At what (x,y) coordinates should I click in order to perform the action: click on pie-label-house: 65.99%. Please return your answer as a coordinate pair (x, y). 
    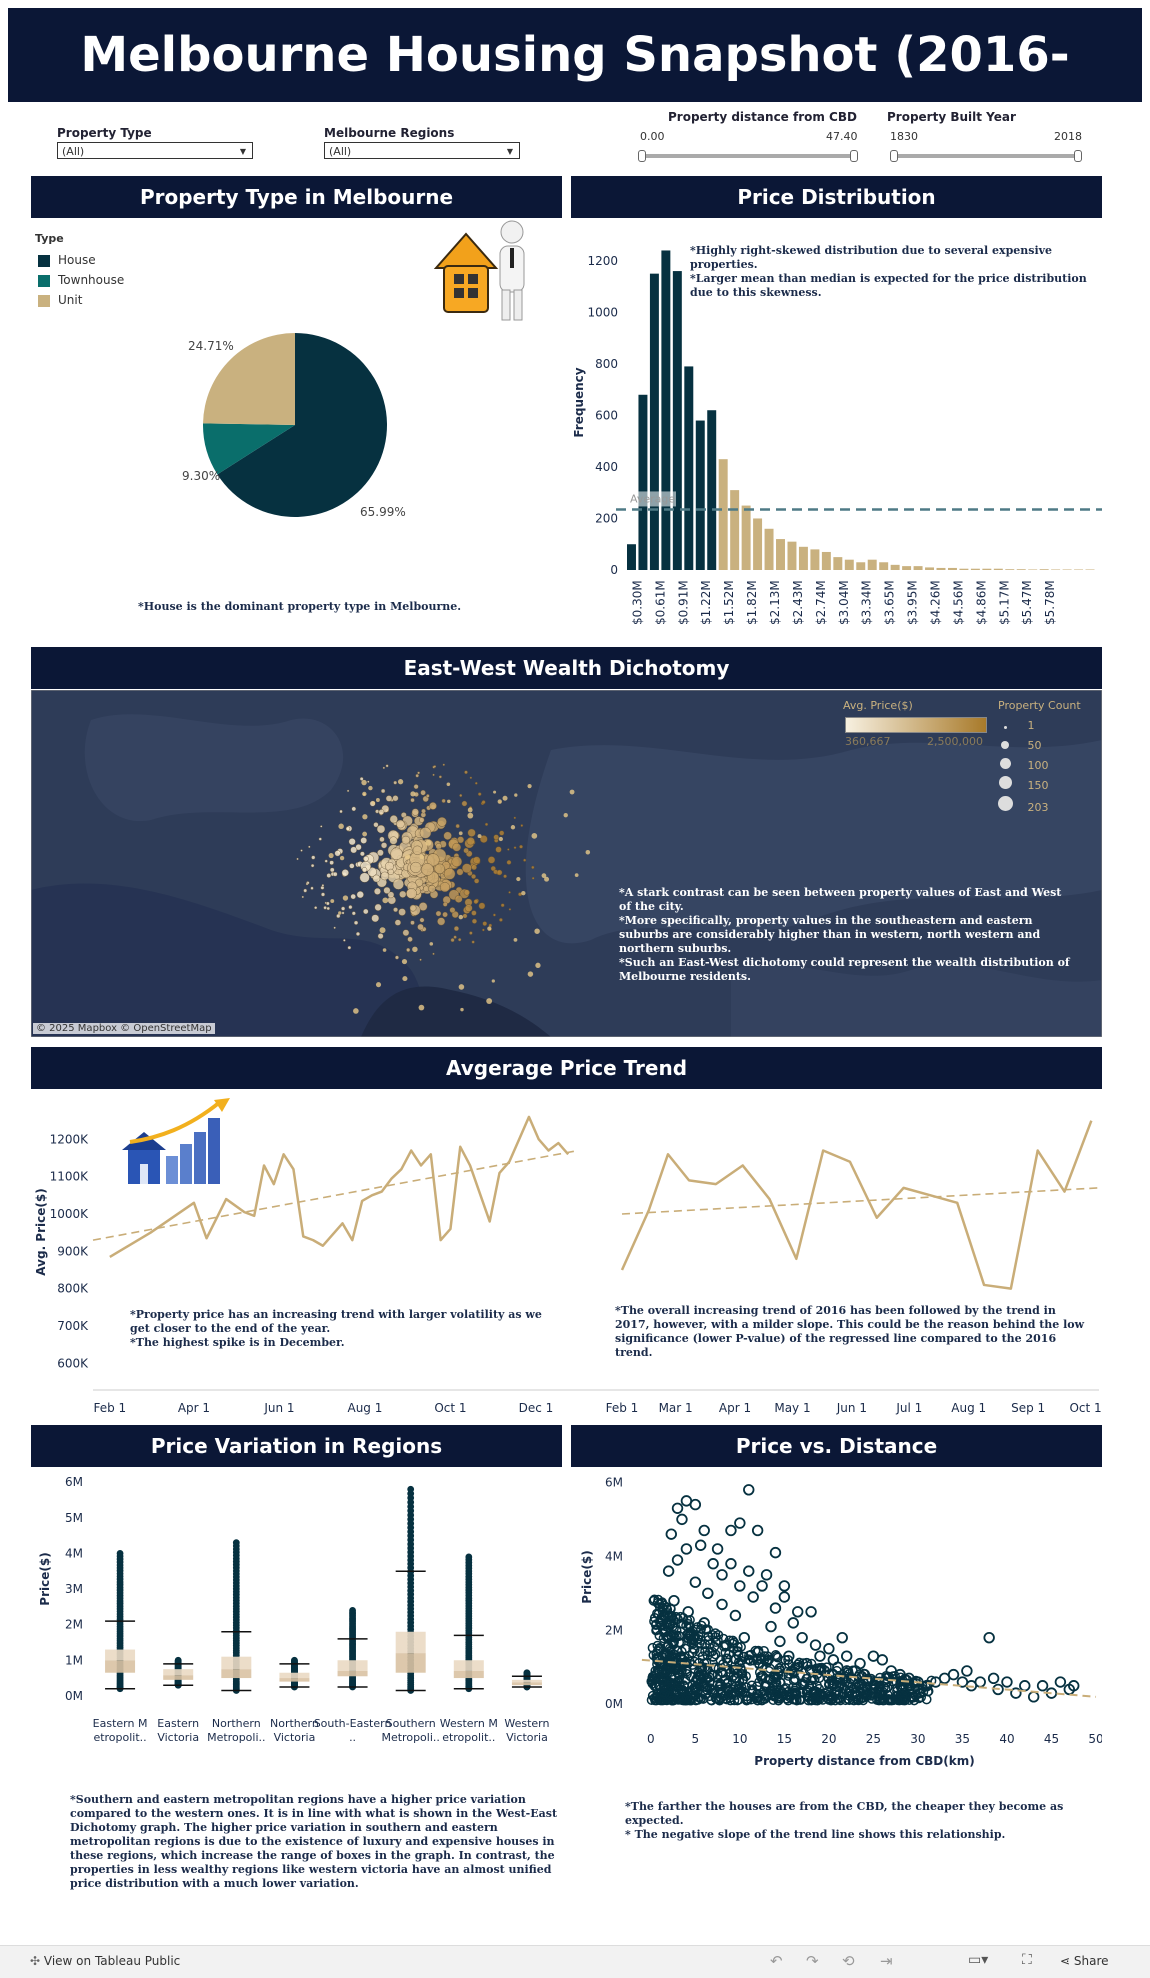
    Looking at the image, I should click on (383, 512).